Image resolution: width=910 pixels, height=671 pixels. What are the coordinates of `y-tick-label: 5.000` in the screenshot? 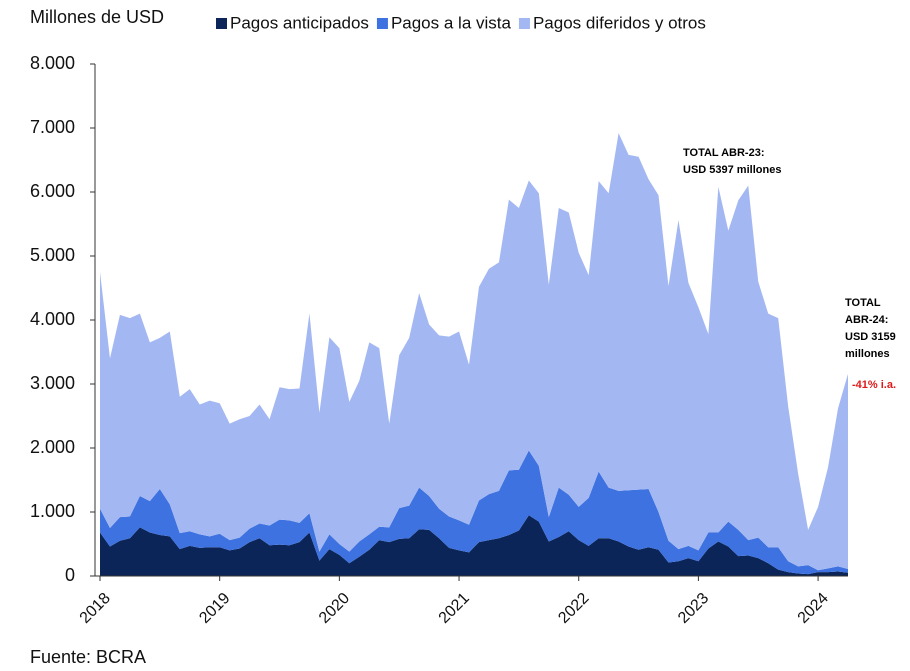 It's located at (52, 255).